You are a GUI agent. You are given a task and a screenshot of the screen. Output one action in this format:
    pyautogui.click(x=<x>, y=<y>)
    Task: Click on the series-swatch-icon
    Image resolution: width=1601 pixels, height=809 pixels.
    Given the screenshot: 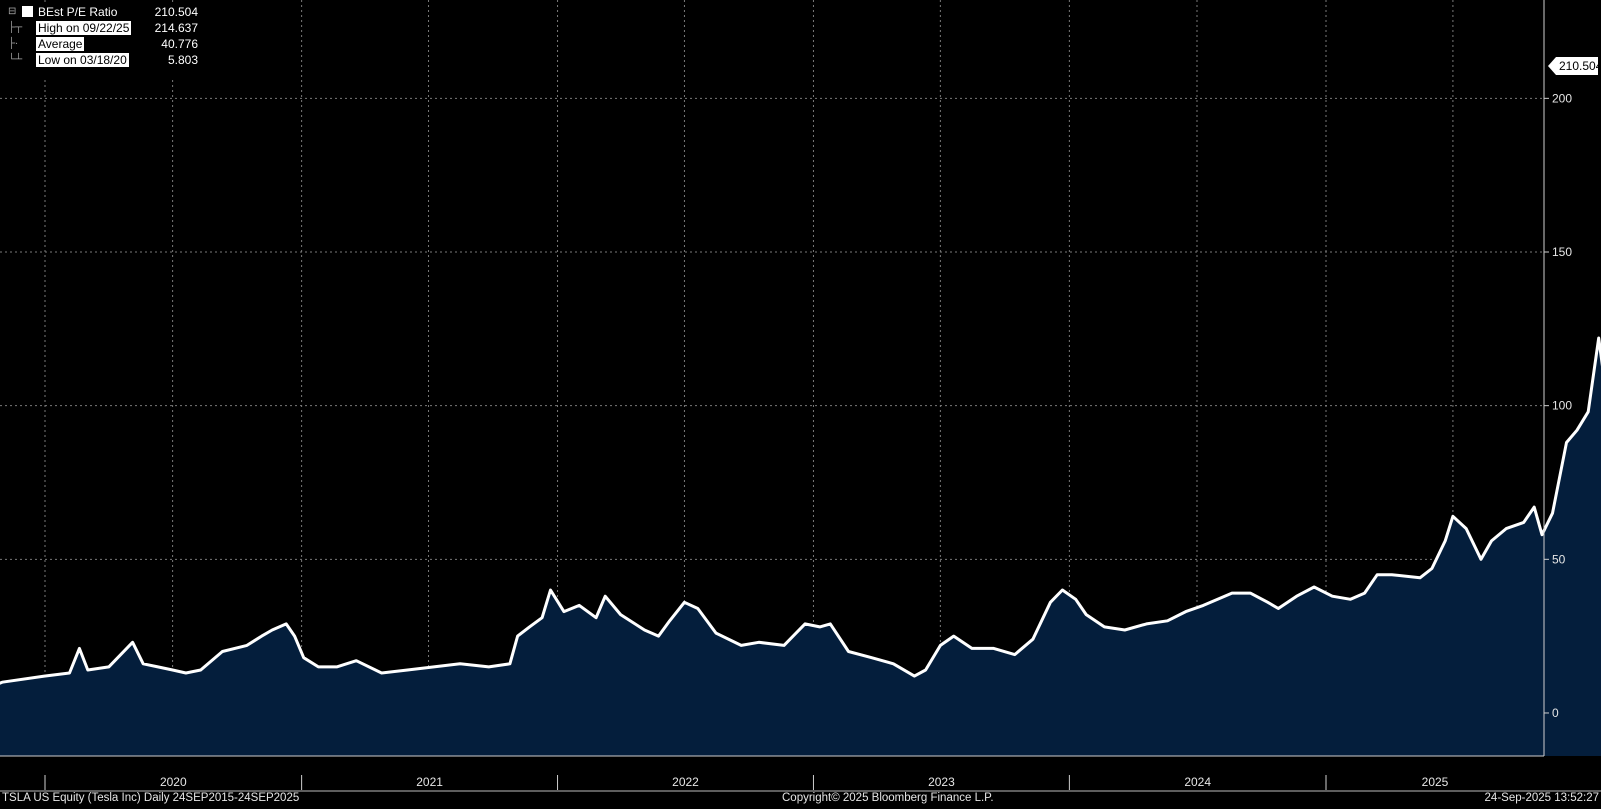 What is the action you would take?
    pyautogui.click(x=27, y=11)
    